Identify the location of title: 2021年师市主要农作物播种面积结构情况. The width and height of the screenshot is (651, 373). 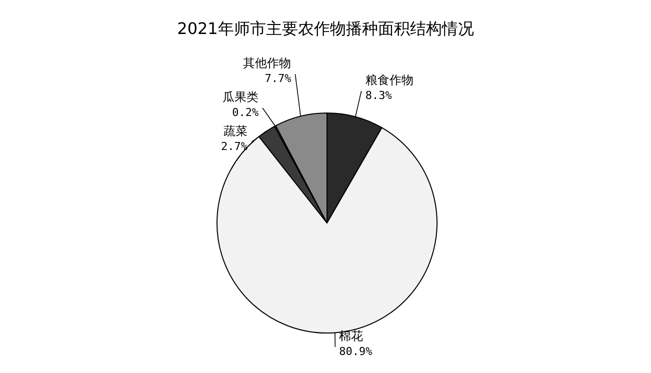
(325, 28).